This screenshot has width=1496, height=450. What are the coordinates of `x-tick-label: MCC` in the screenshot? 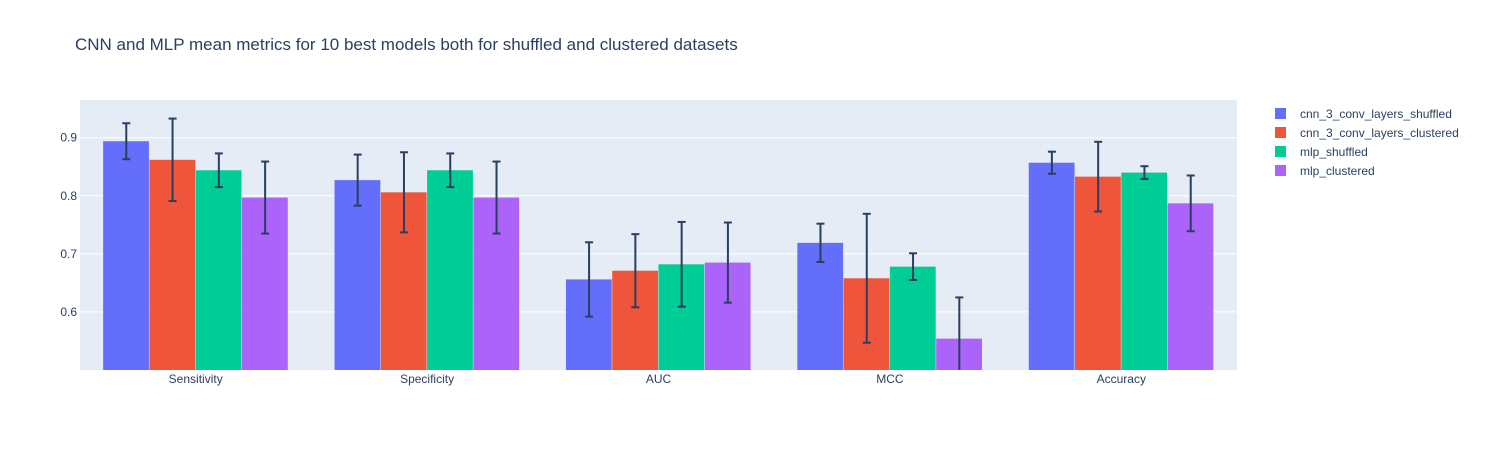 It's located at (890, 379).